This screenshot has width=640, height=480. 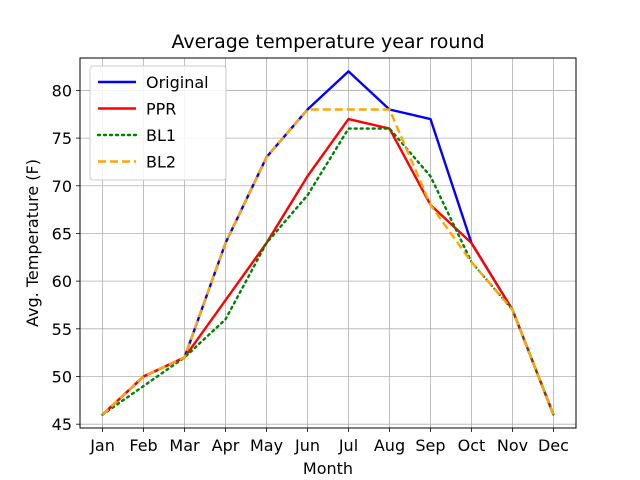 I want to click on y-tick-label: 55, so click(x=62, y=329).